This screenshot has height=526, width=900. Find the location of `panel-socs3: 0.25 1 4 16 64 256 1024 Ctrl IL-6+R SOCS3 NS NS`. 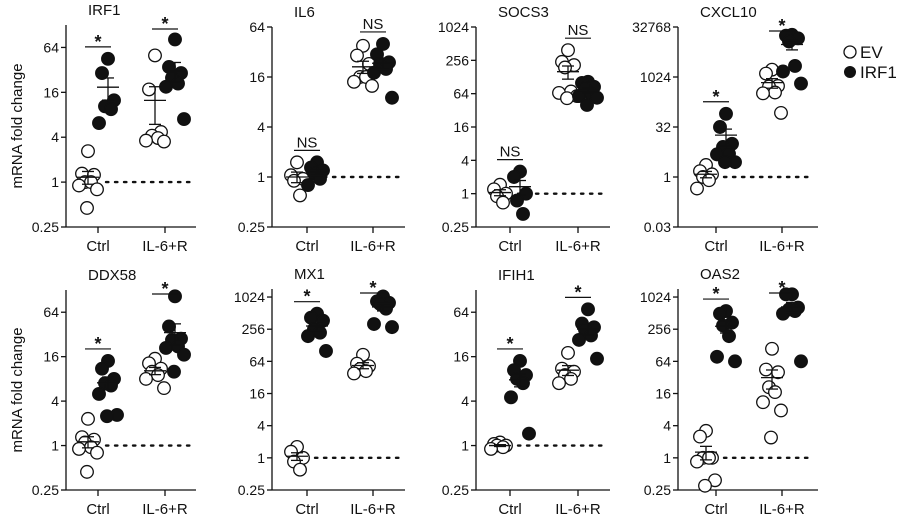

panel-socs3: 0.25 1 4 16 64 256 1024 Ctrl IL-6+R SOCS3 NS NS is located at coordinates (524, 129).